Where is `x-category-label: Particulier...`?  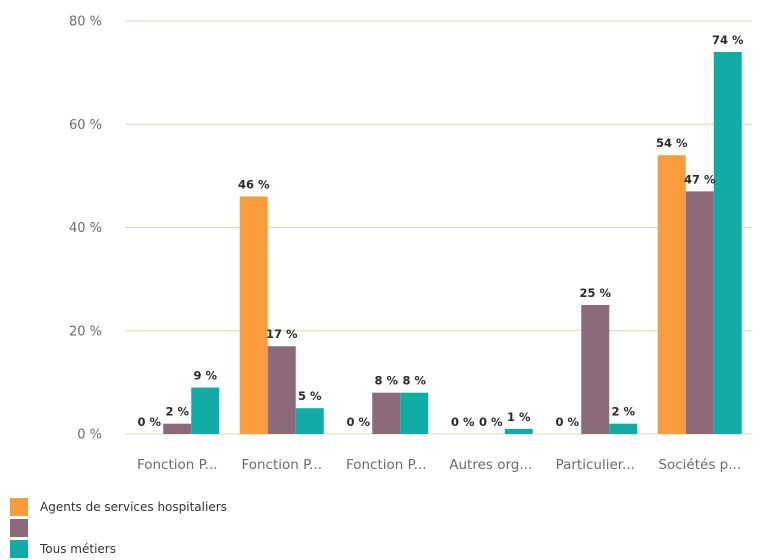
x-category-label: Particulier... is located at coordinates (595, 465).